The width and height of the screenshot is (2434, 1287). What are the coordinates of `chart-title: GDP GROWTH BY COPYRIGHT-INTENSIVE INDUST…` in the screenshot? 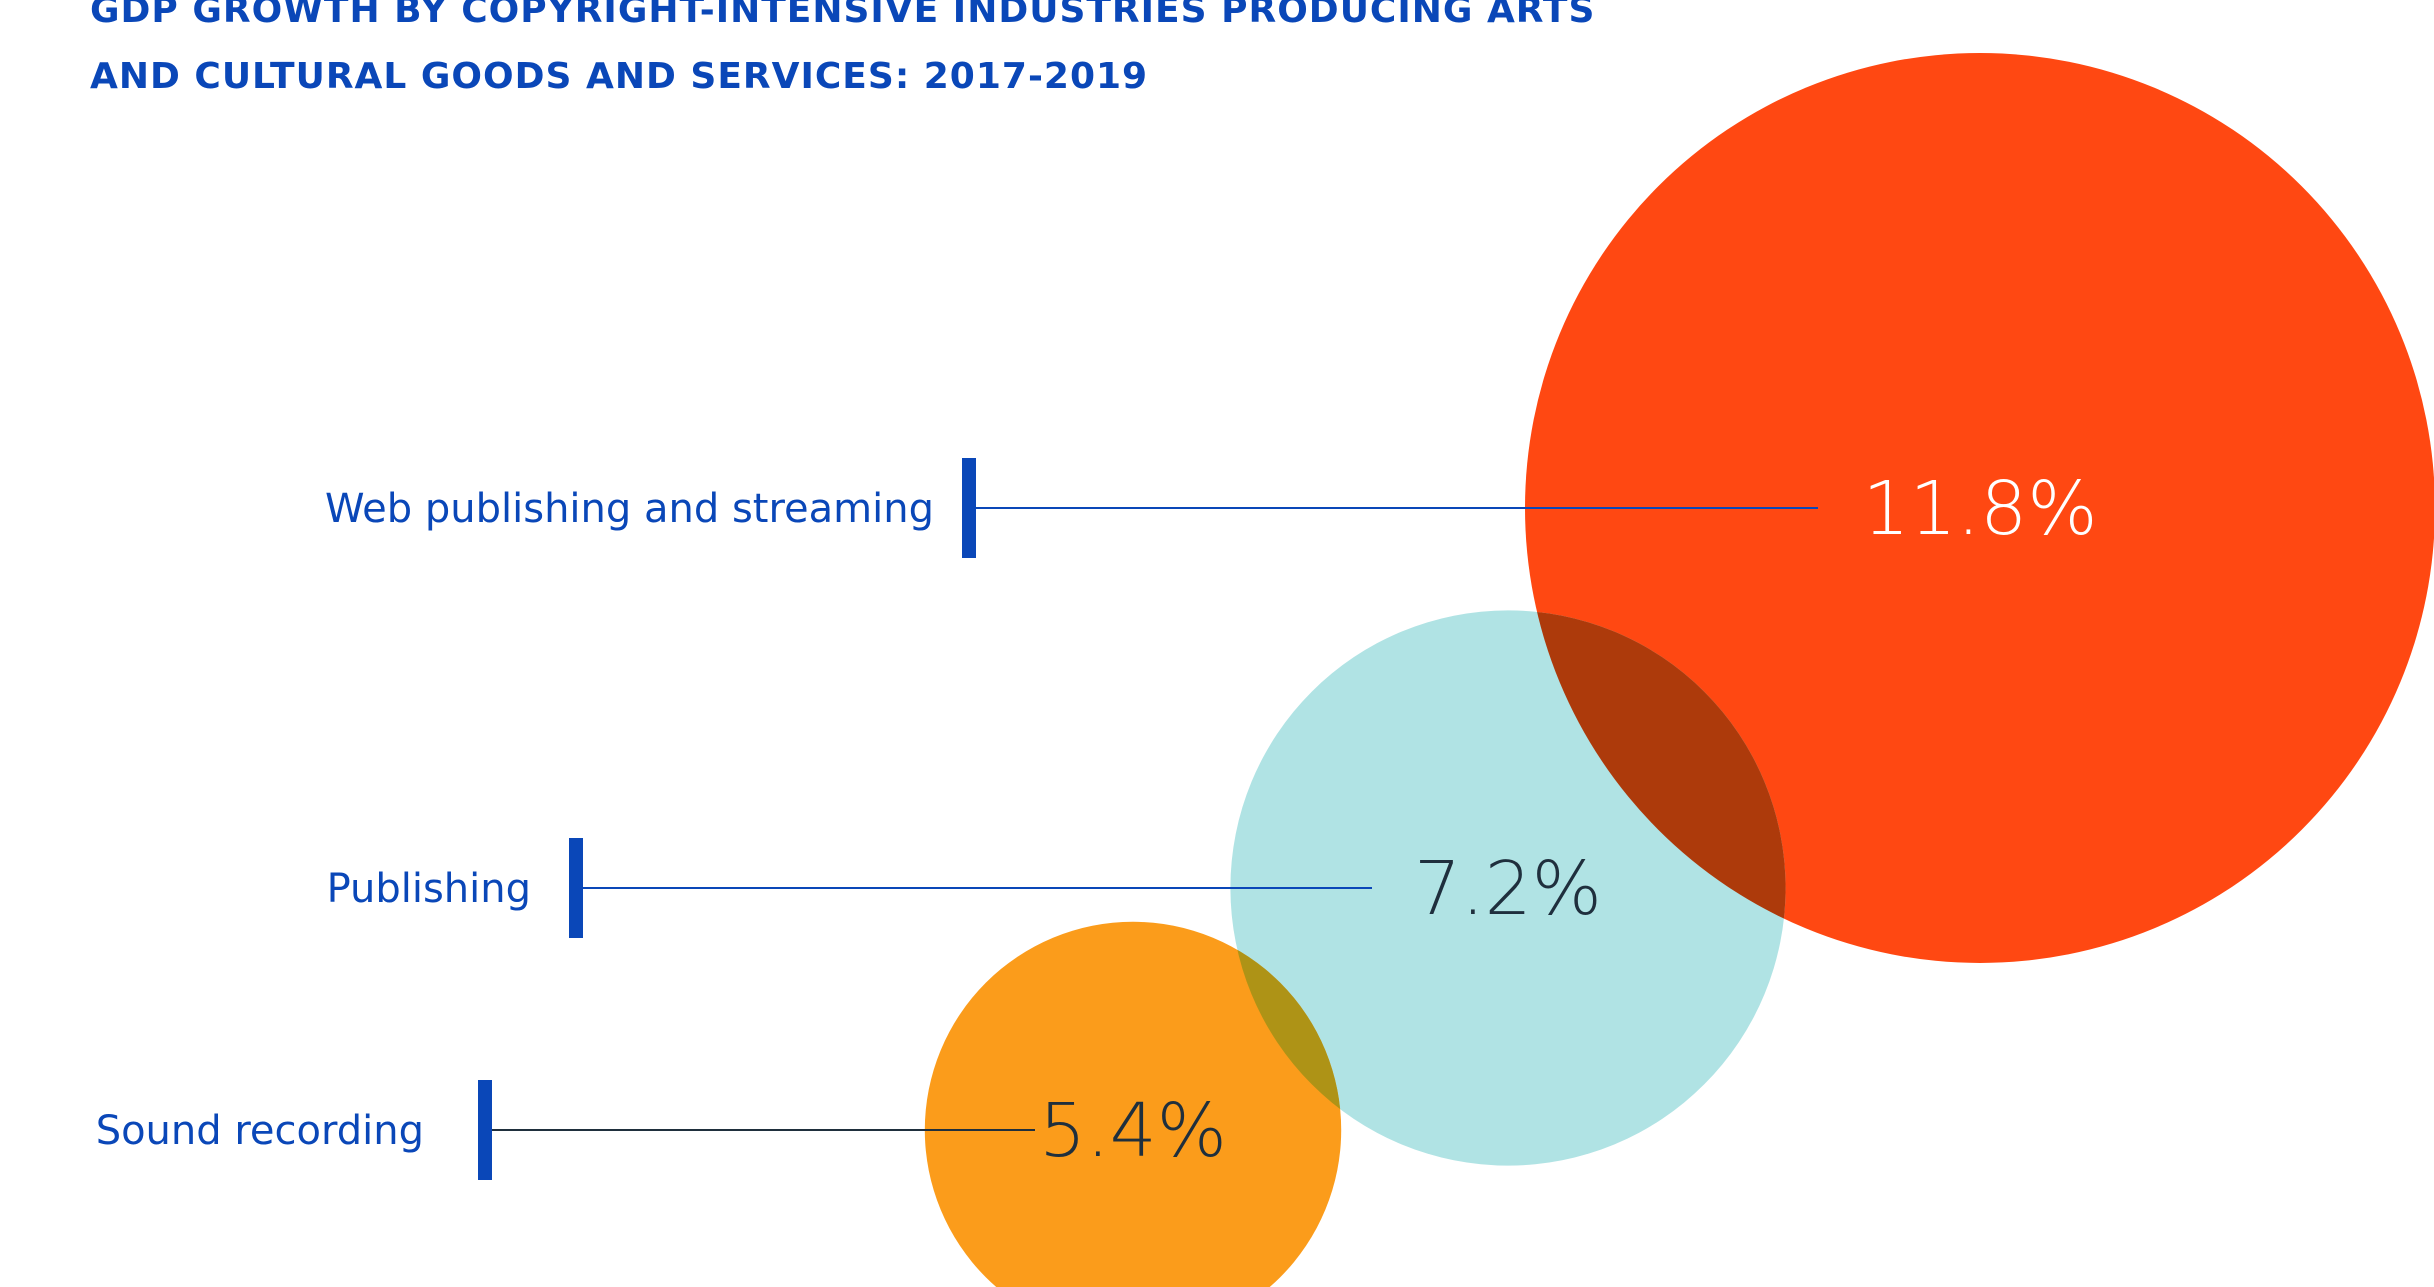 It's located at (842, 55).